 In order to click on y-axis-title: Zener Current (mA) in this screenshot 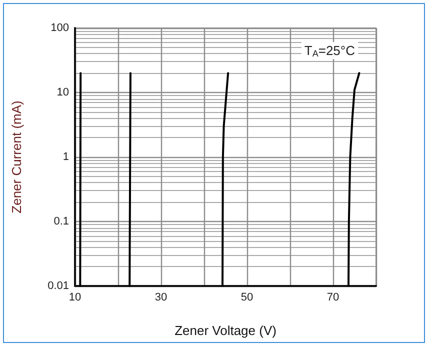, I will do `click(16, 157)`.